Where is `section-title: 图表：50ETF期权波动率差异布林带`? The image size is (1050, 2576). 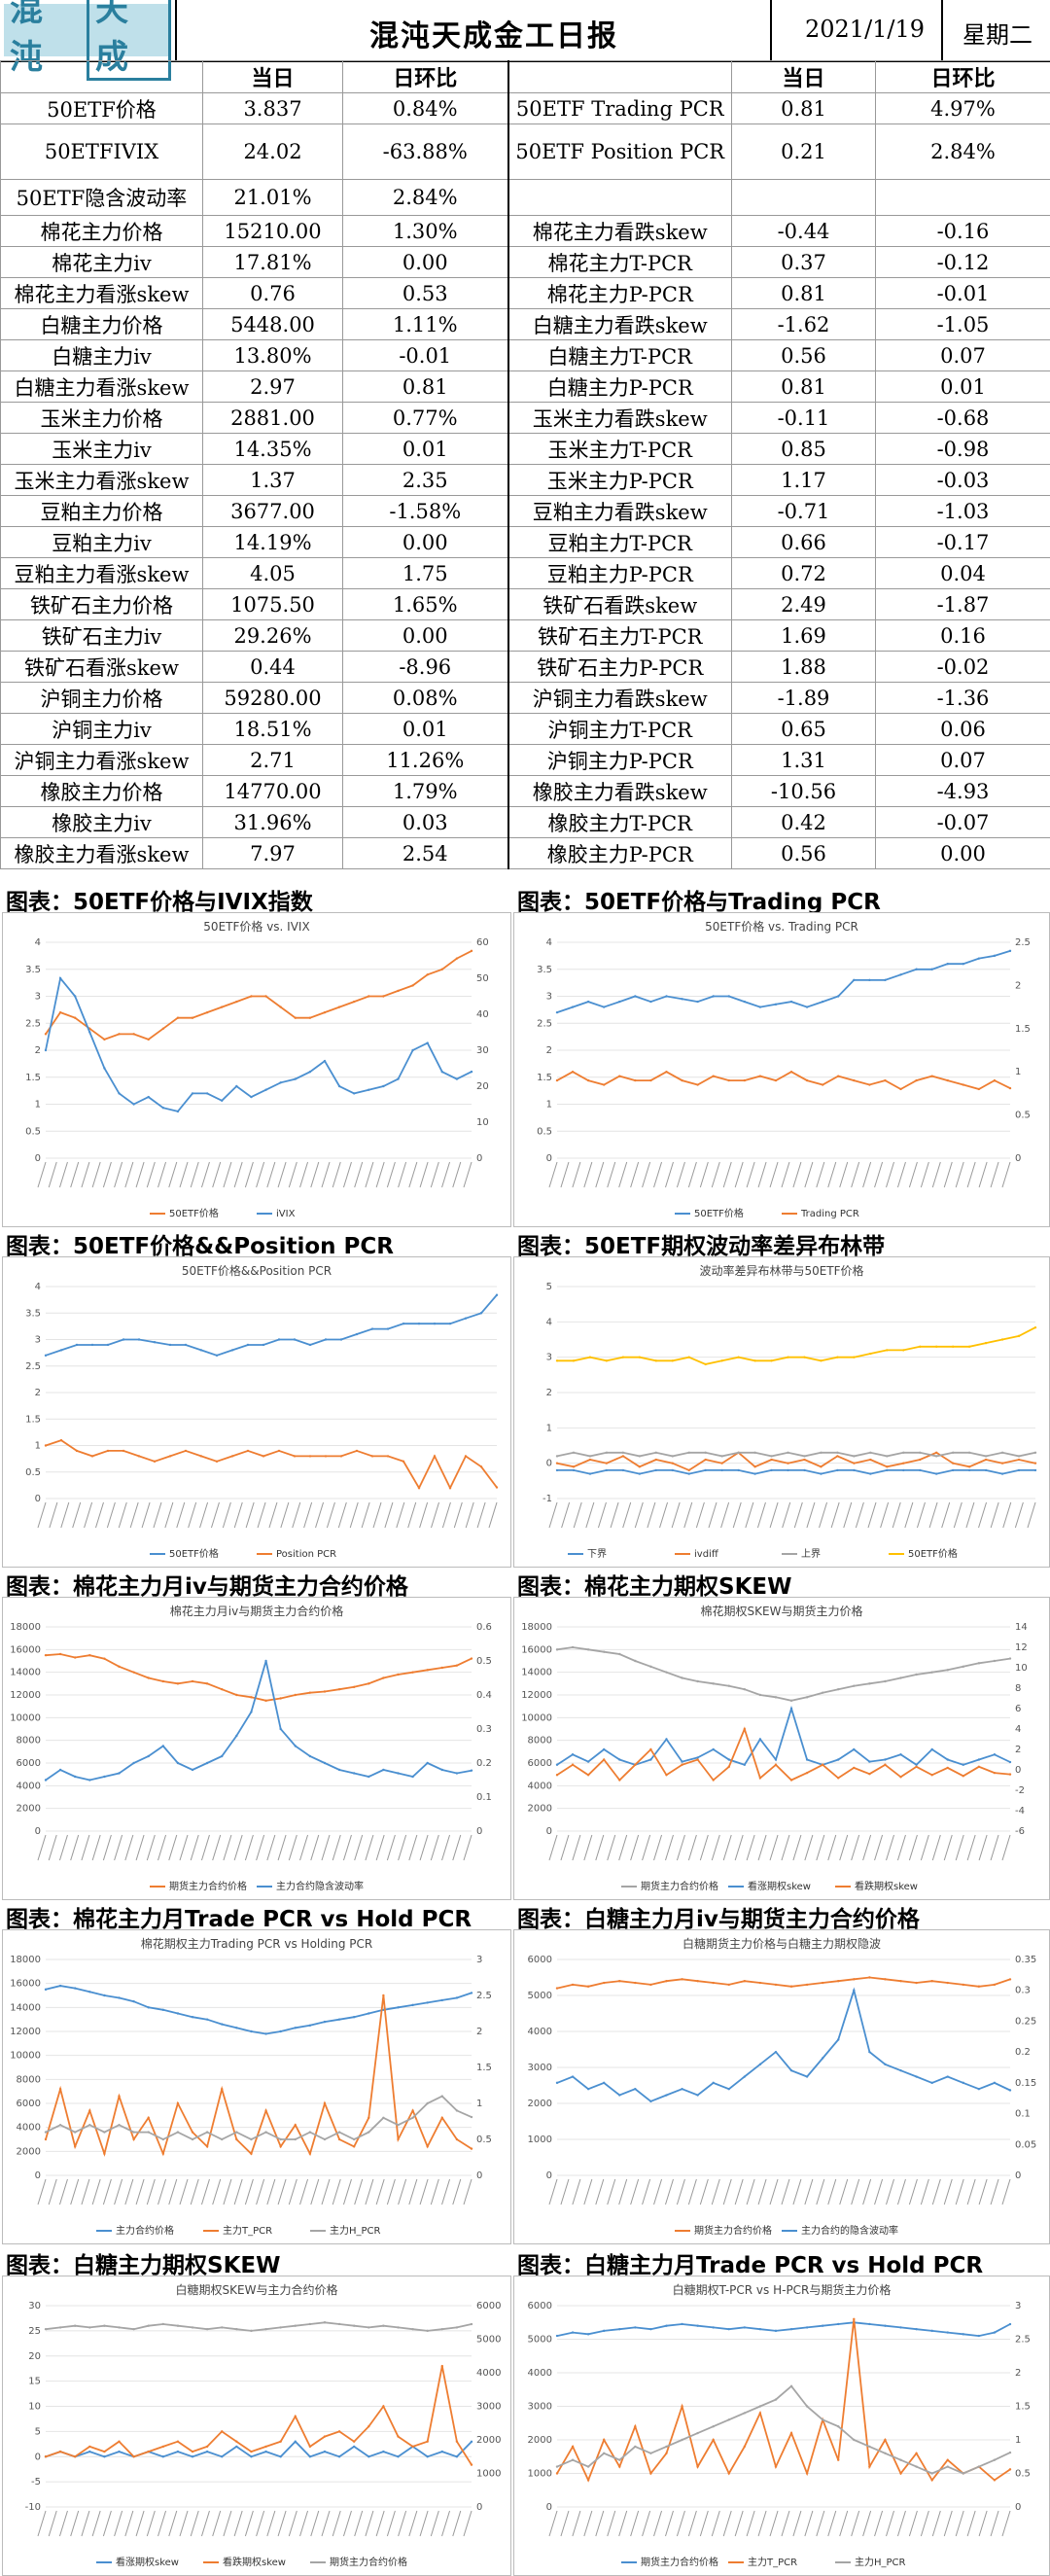
section-title: 图表：50ETF期权波动率差异布林带 is located at coordinates (701, 1246).